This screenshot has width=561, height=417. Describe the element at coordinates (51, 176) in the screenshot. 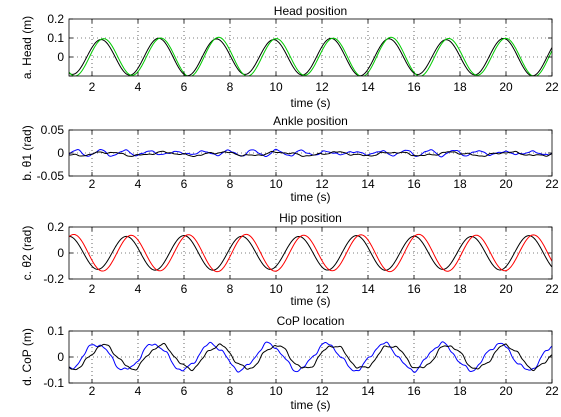

I see `y-tick-label: -0.05` at that location.